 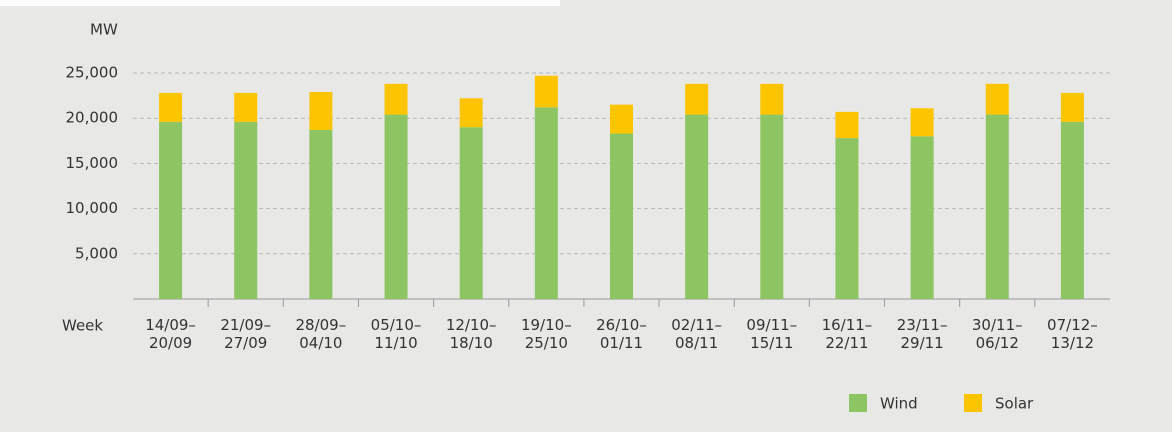 What do you see at coordinates (92, 163) in the screenshot?
I see `y-tick-label: 15,000` at bounding box center [92, 163].